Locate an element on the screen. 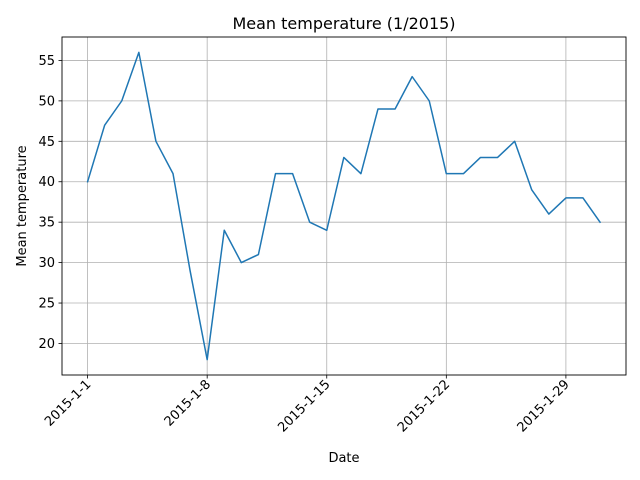  y-tick-label: 25 is located at coordinates (46, 304).